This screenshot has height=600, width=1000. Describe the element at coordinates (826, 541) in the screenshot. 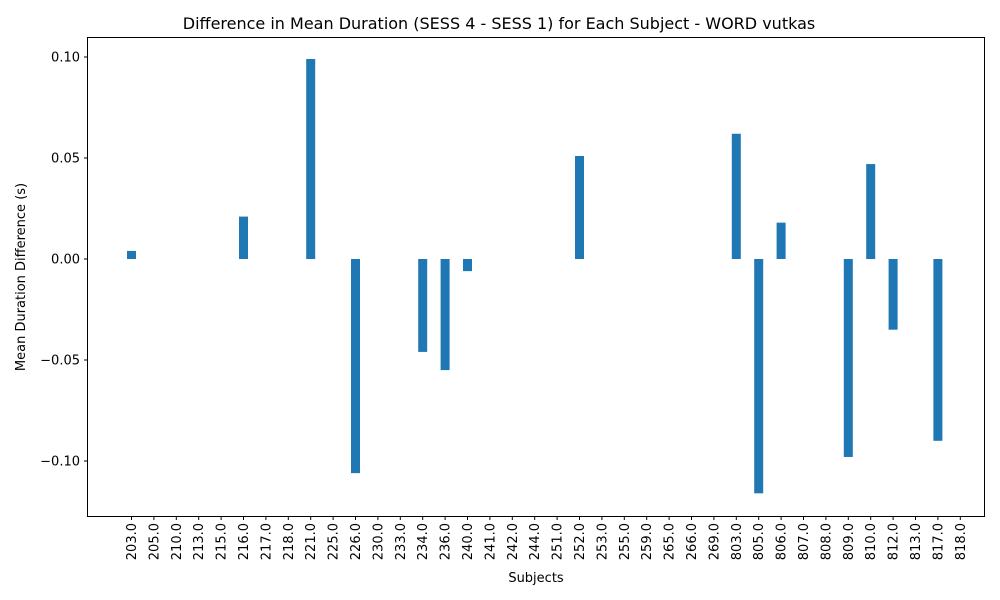

I see `x-tick-label: 808.0` at that location.